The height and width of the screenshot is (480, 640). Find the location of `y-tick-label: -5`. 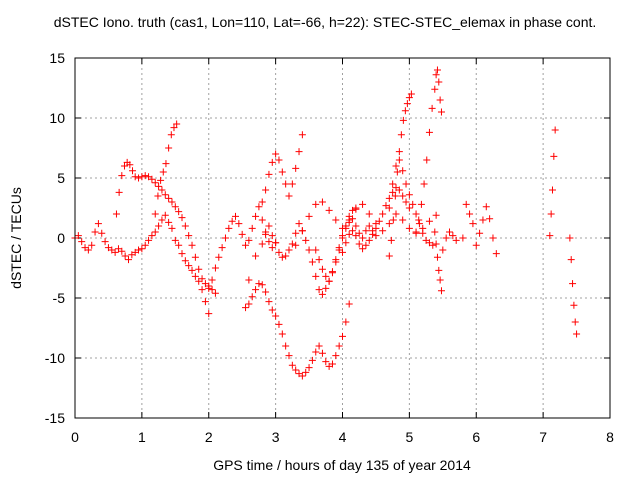

y-tick-label: -5 is located at coordinates (59, 298).